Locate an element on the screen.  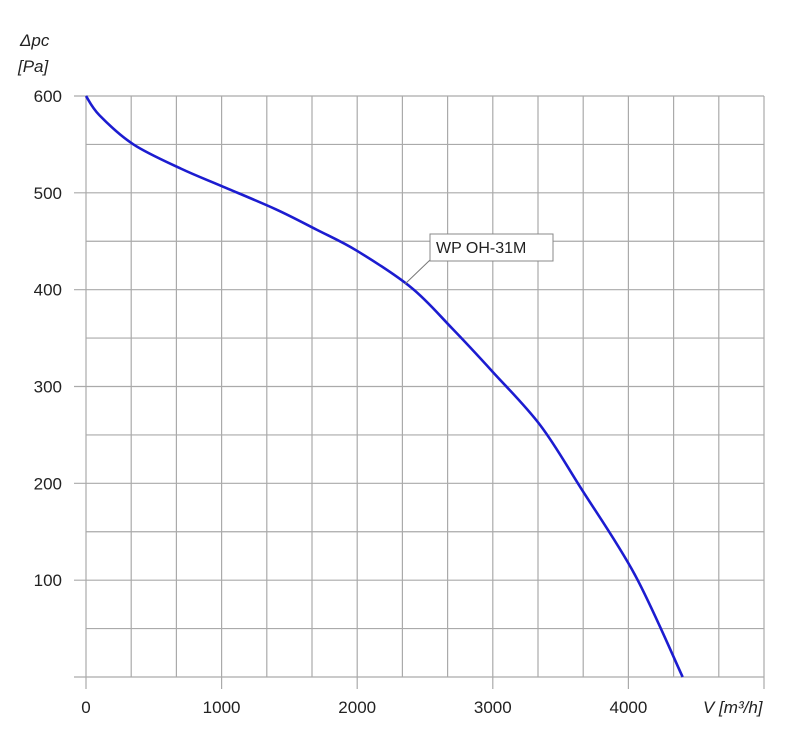
x-tick-label: 2000 is located at coordinates (357, 707).